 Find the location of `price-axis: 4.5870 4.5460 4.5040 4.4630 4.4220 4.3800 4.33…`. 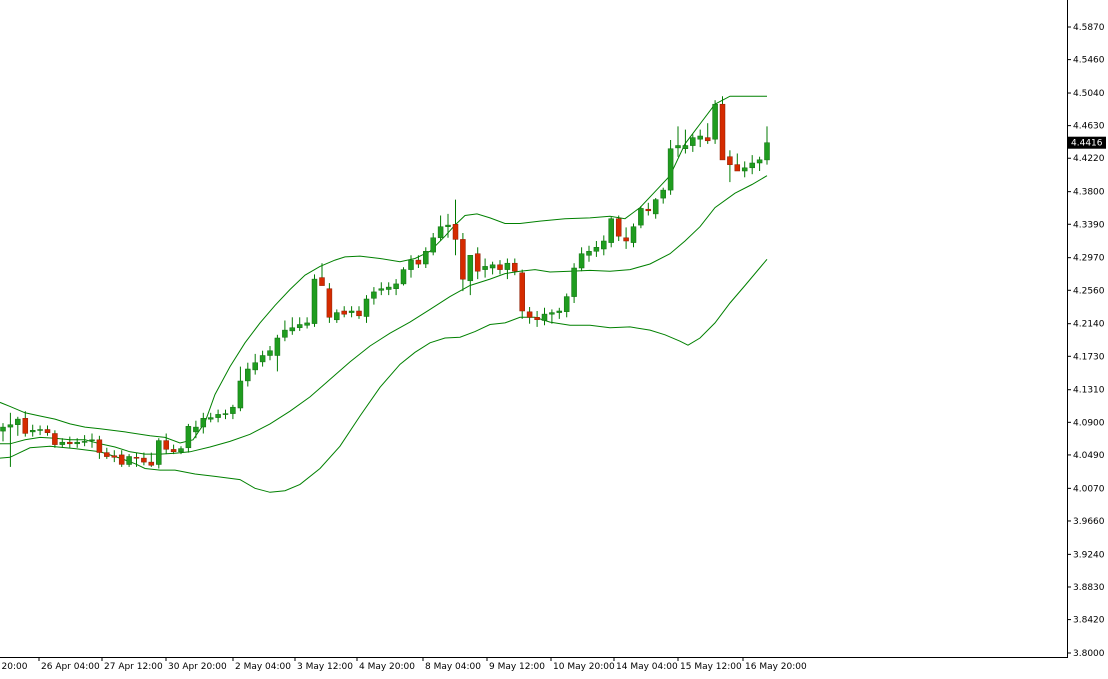

price-axis: 4.5870 4.5460 4.5040 4.4630 4.4220 4.3800 4.33… is located at coordinates (1086, 341).